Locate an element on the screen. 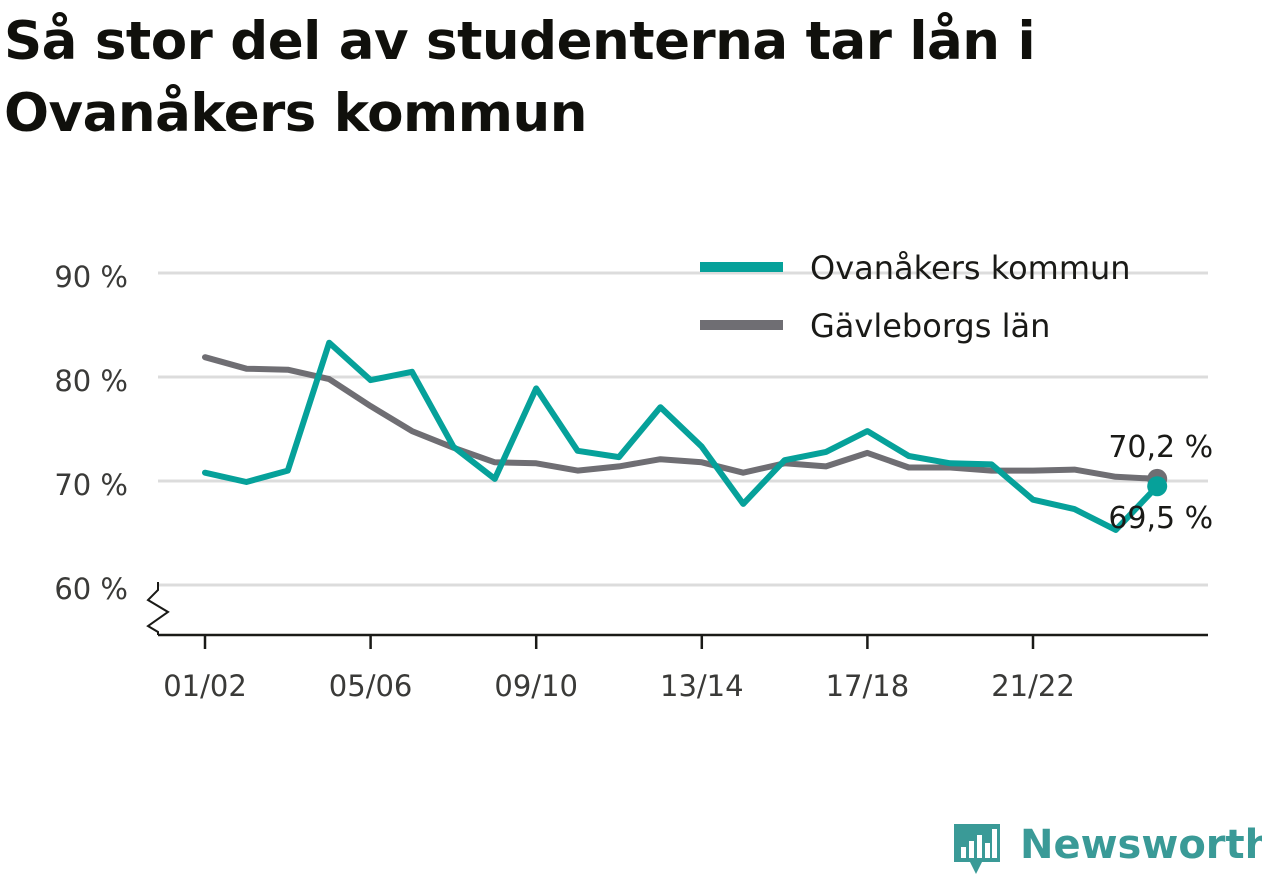 Image resolution: width=1262 pixels, height=882 pixels. series-end-point is located at coordinates (1157, 486).